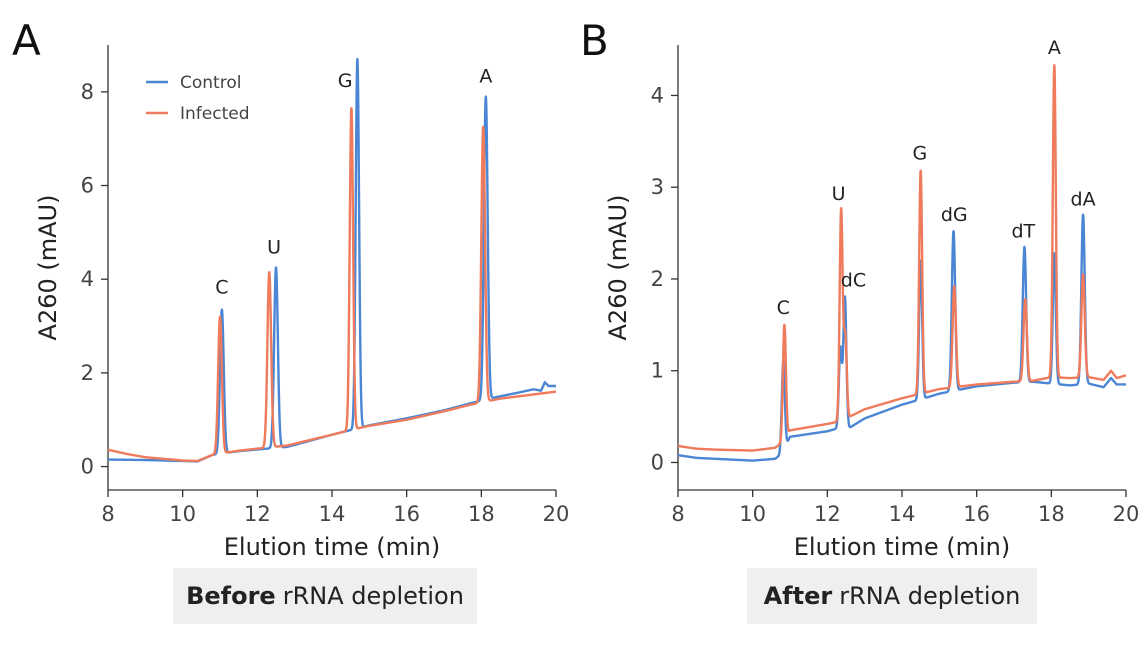  Describe the element at coordinates (827, 514) in the screenshot. I see `panel-b-x-tick-label: 12` at that location.